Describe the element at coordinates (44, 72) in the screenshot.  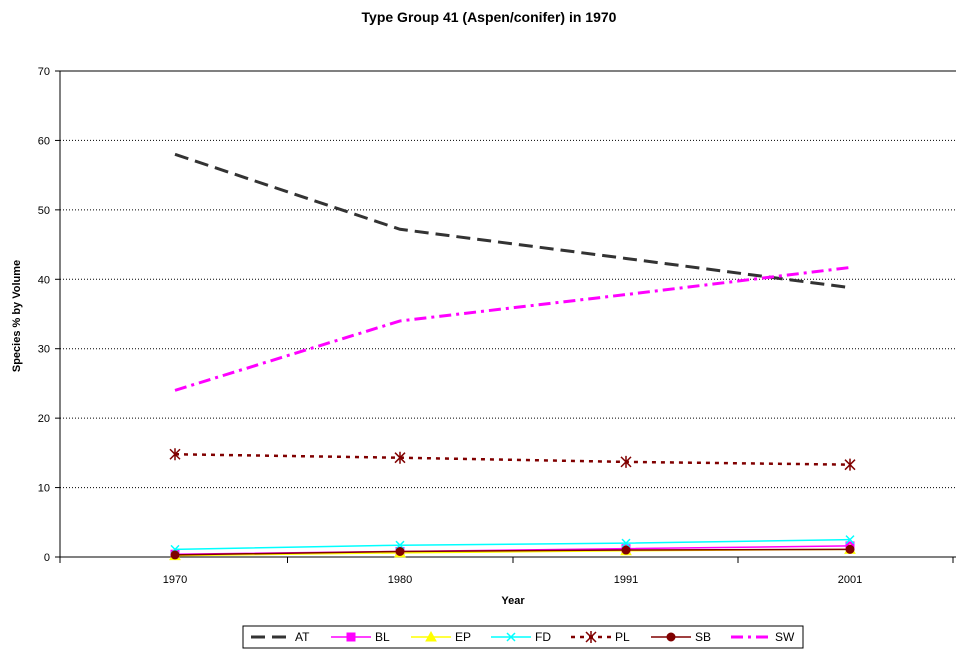
I see `y-tick-label: 70` at that location.